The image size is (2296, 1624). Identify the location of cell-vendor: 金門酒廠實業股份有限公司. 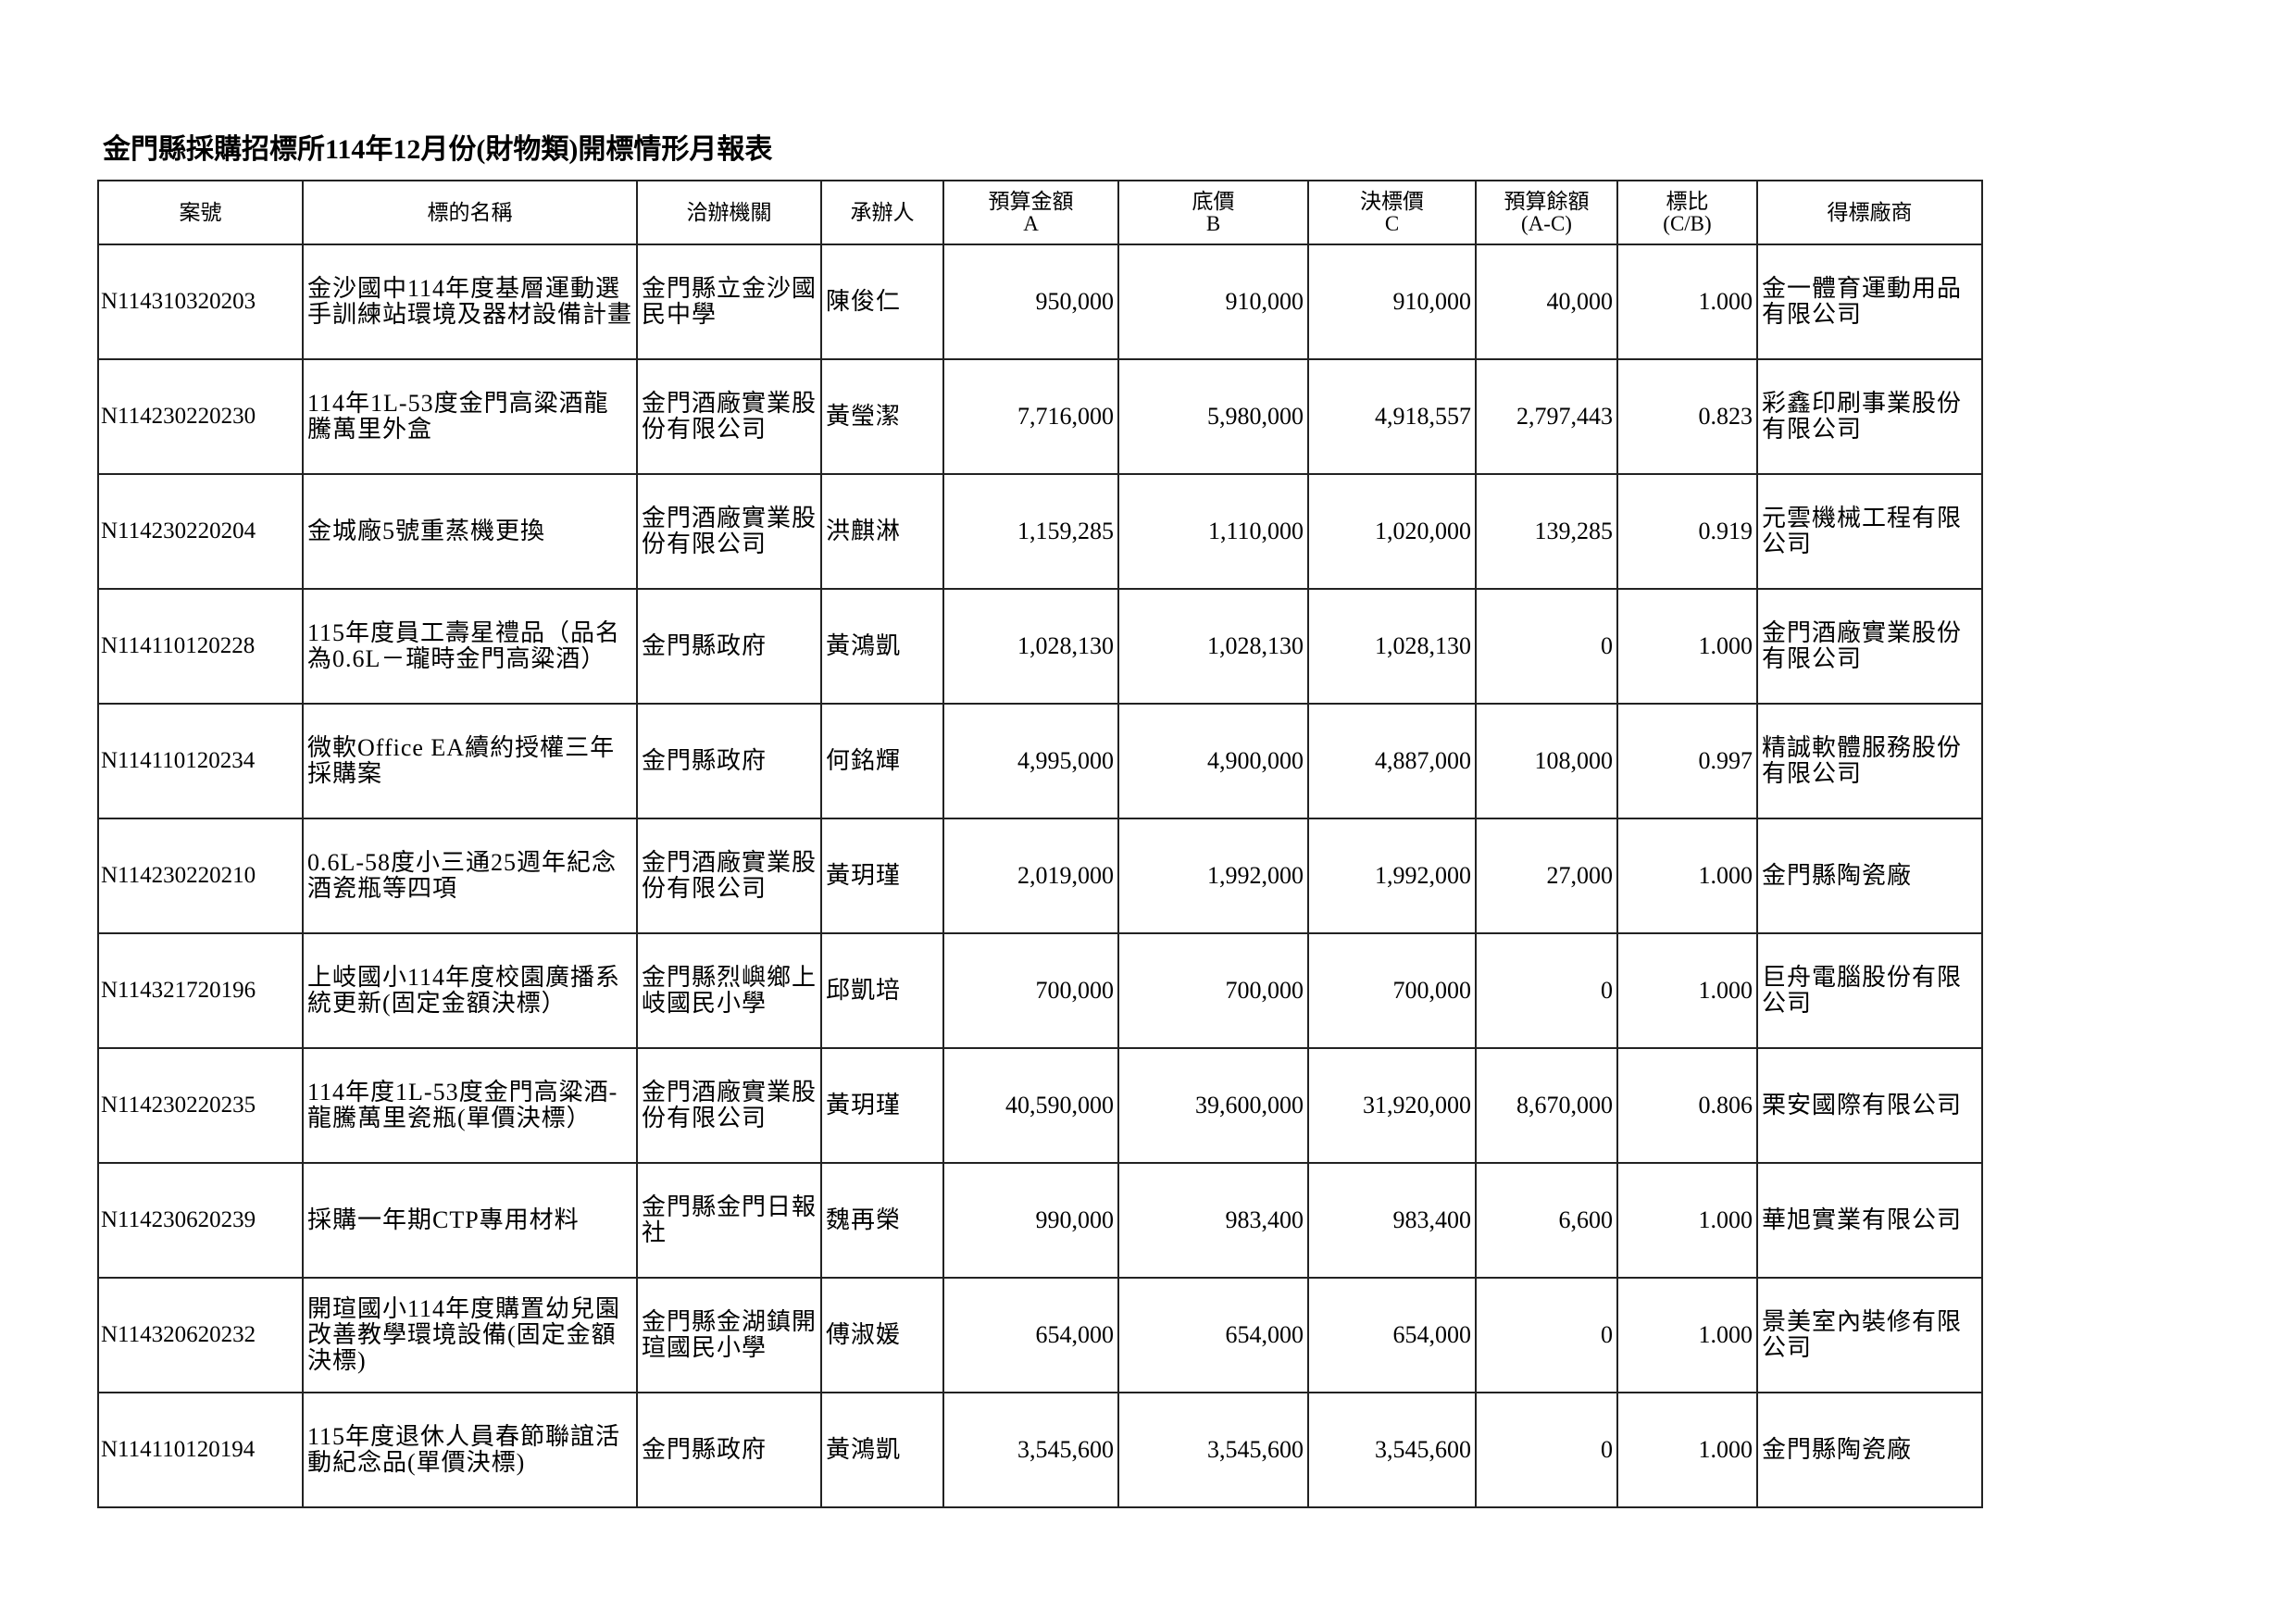
(1869, 646).